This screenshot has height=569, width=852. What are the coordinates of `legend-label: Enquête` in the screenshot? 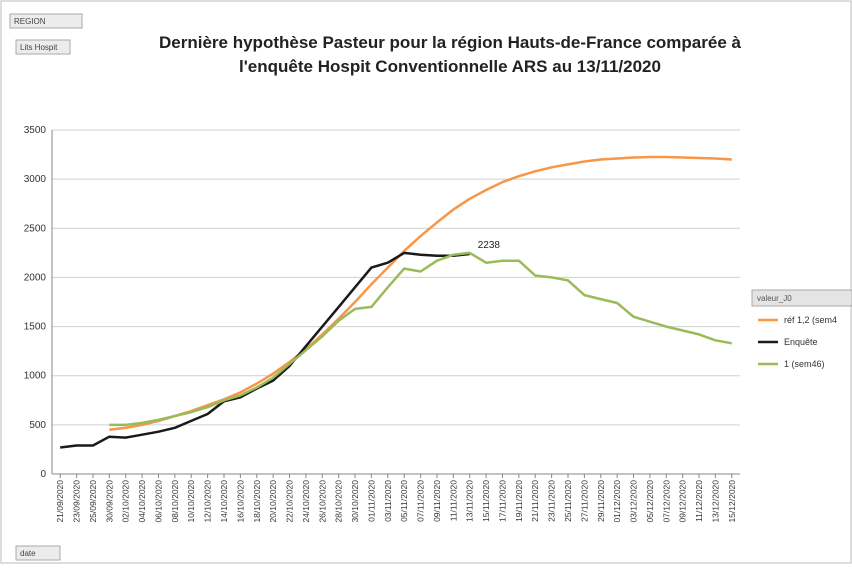 It's located at (801, 342).